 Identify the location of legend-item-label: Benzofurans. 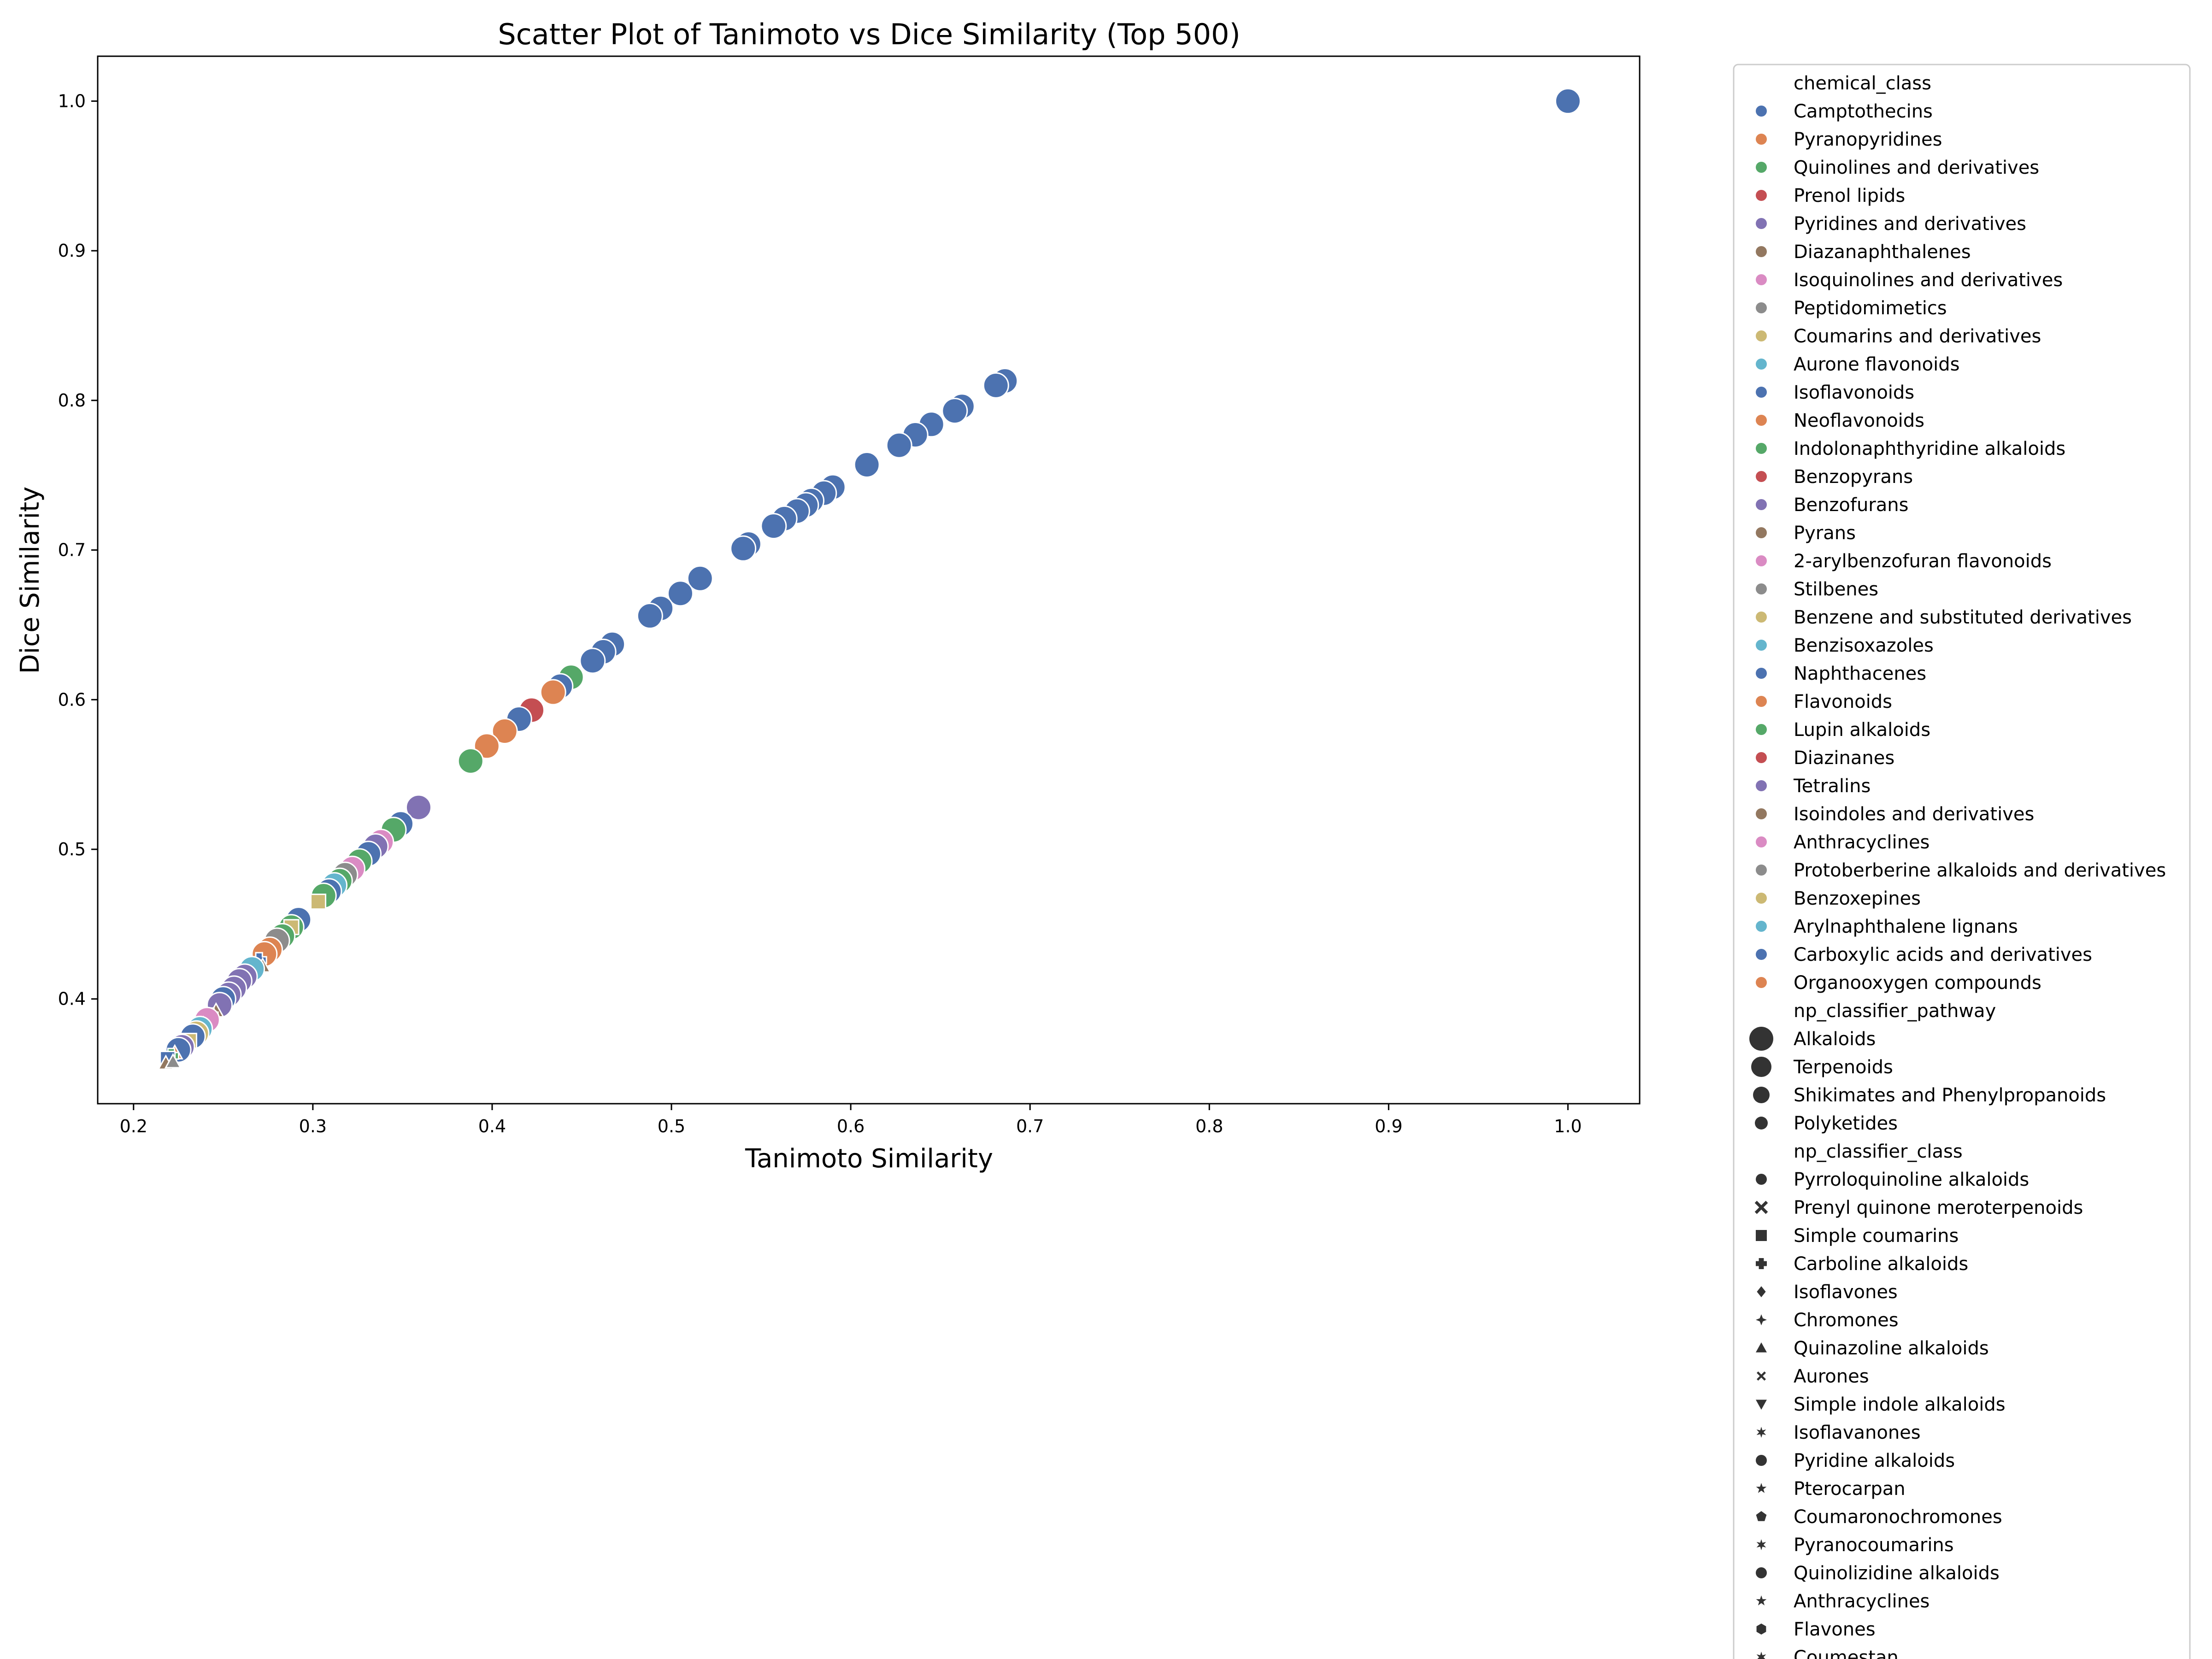
(1851, 505).